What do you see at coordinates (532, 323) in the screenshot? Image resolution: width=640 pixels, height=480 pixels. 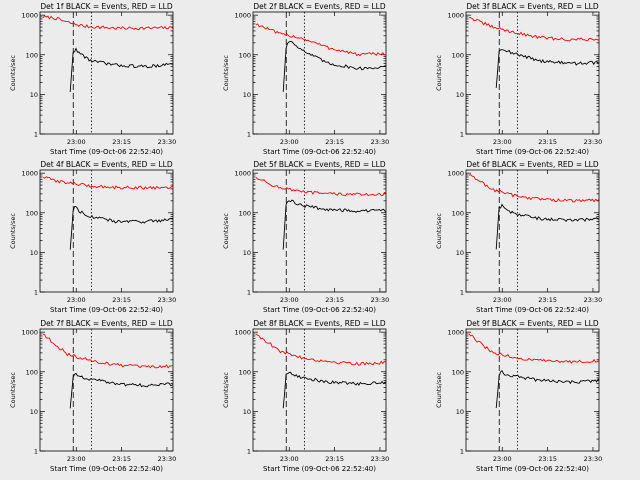 I see `chart-title: Det 9f BLACK = Events, RED = LLD` at bounding box center [532, 323].